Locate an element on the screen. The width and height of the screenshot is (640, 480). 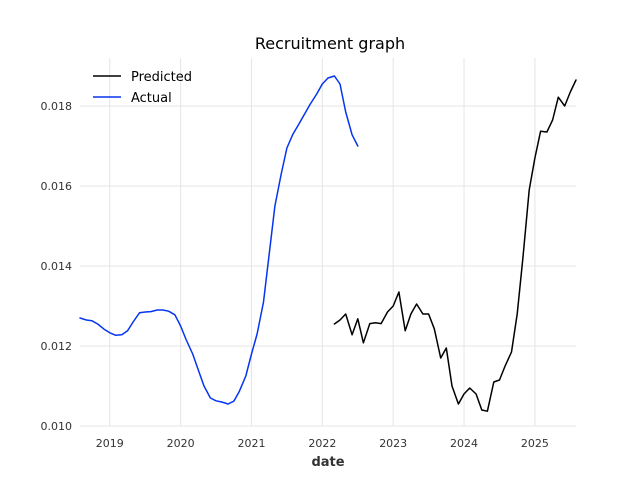
x-tick-label: 2020 is located at coordinates (181, 443).